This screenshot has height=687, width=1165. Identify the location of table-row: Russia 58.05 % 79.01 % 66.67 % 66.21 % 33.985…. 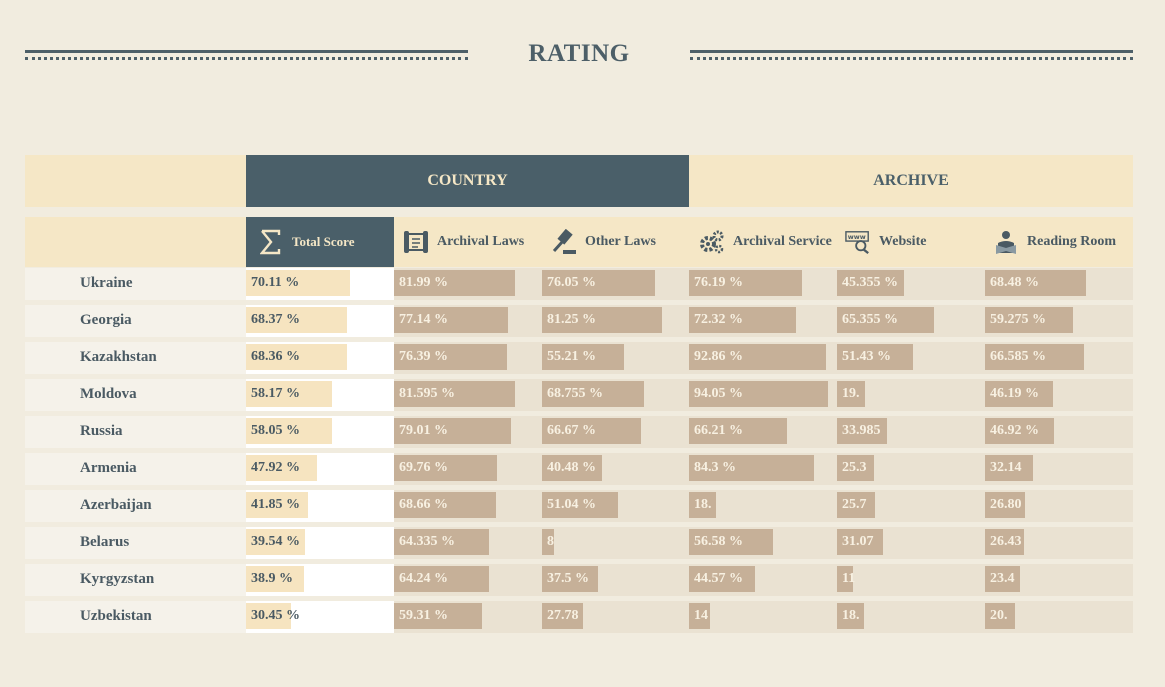
(579, 432).